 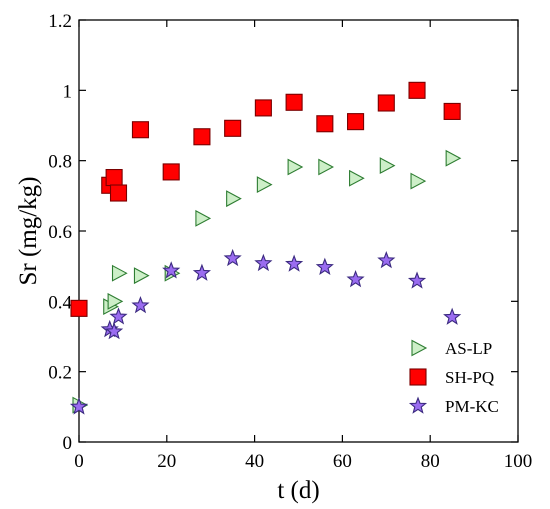 I want to click on y-tick-label: 0.6, so click(x=60, y=232).